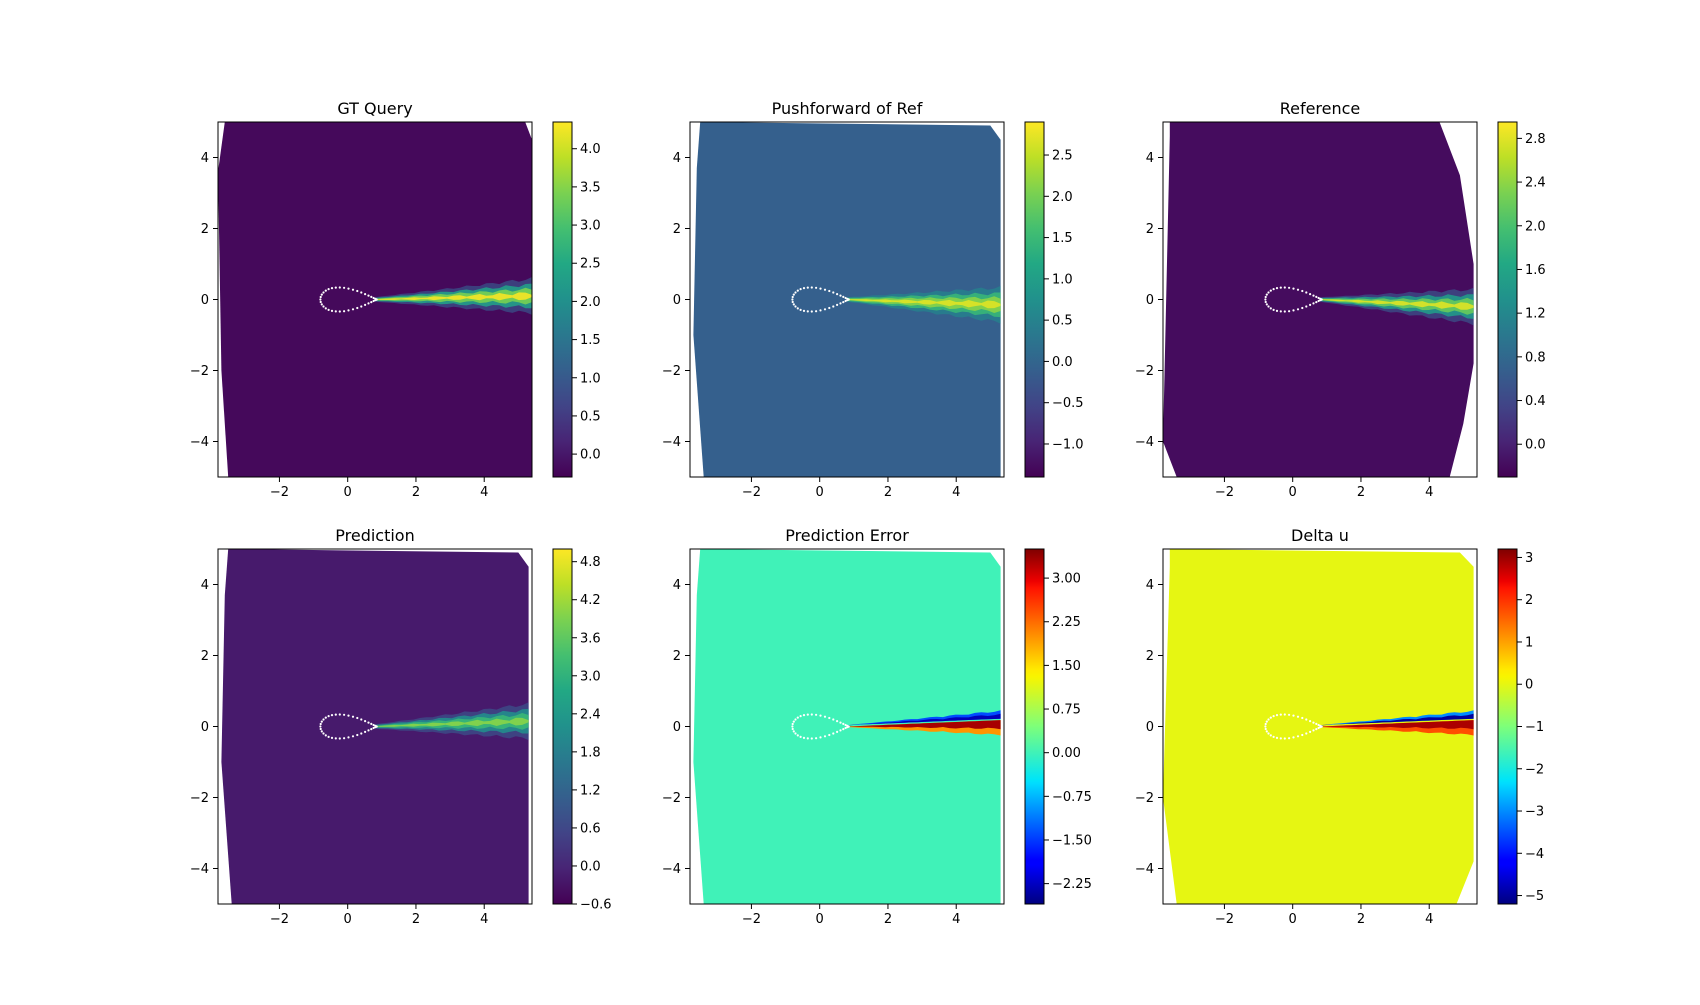 The height and width of the screenshot is (1005, 1700). I want to click on colorbar-tick-label: 2, so click(1529, 600).